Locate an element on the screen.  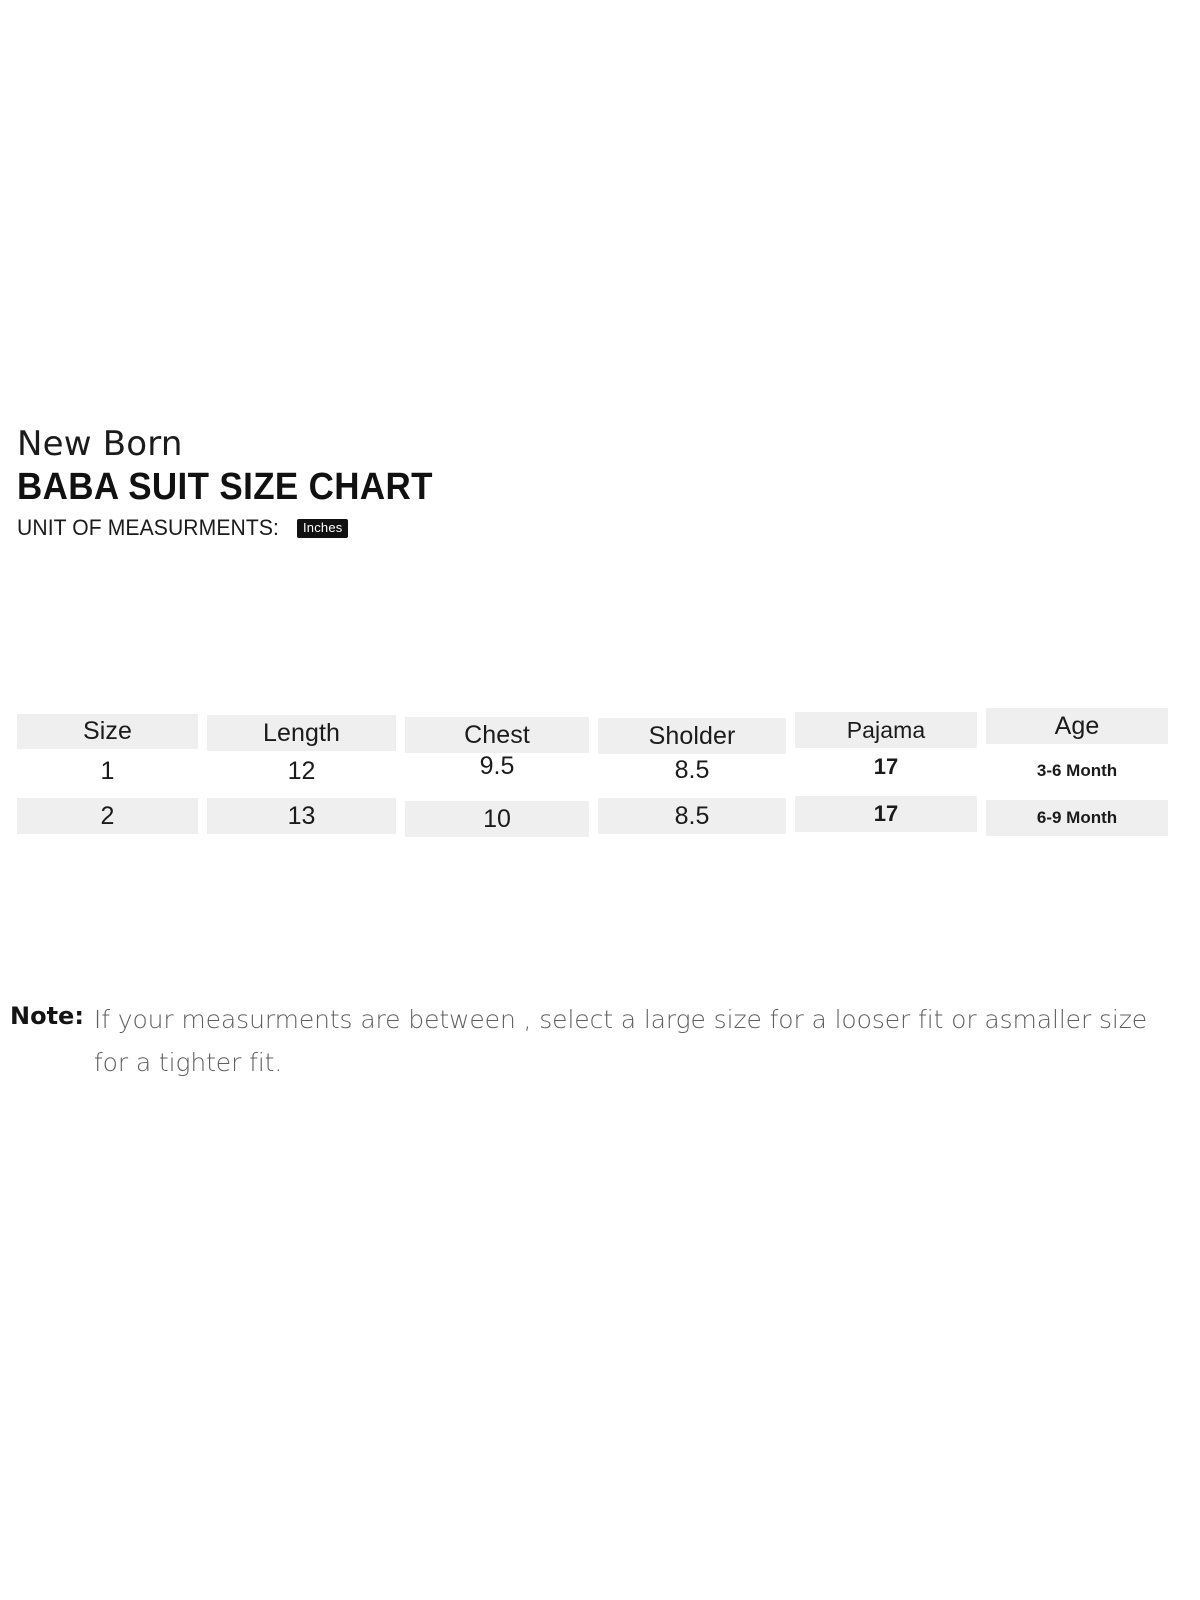
unit-label: UNIT OF MEASURMENTS: is located at coordinates (148, 527).